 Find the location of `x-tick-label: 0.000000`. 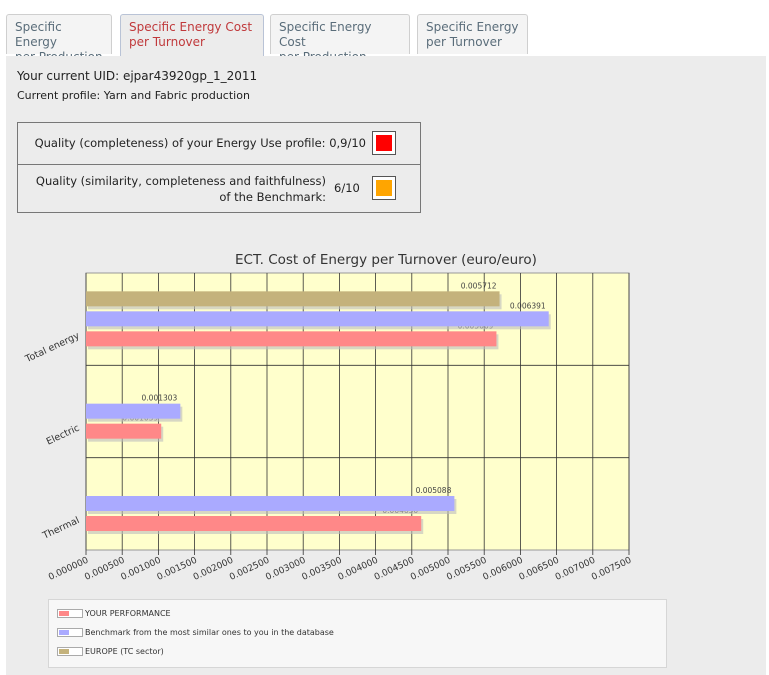

x-tick-label: 0.000000 is located at coordinates (68, 569).